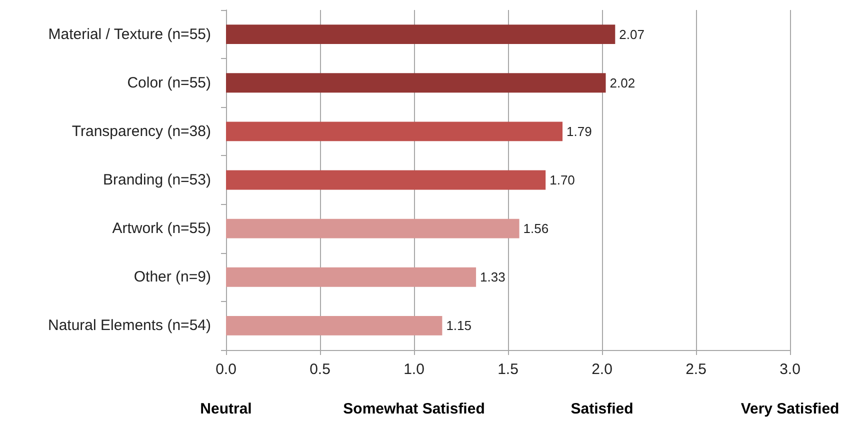 The height and width of the screenshot is (422, 853). I want to click on y-tick-label: Branding (n=53), so click(157, 180).